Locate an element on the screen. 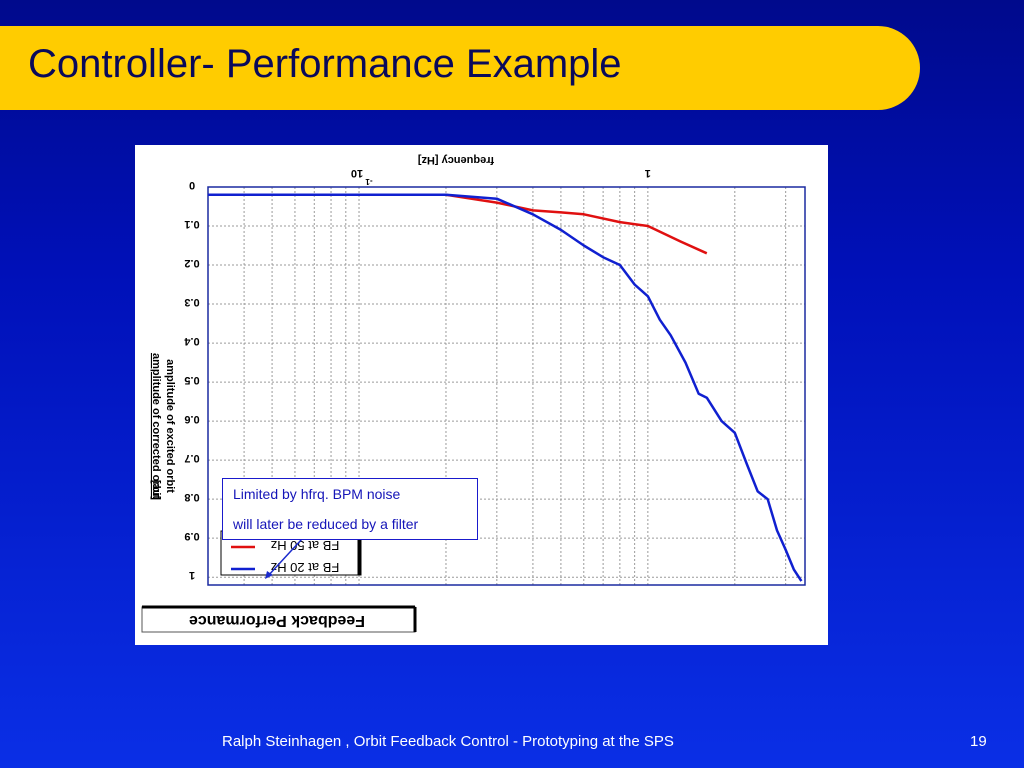  y-tick-label: 0.8 is located at coordinates (191, 497).